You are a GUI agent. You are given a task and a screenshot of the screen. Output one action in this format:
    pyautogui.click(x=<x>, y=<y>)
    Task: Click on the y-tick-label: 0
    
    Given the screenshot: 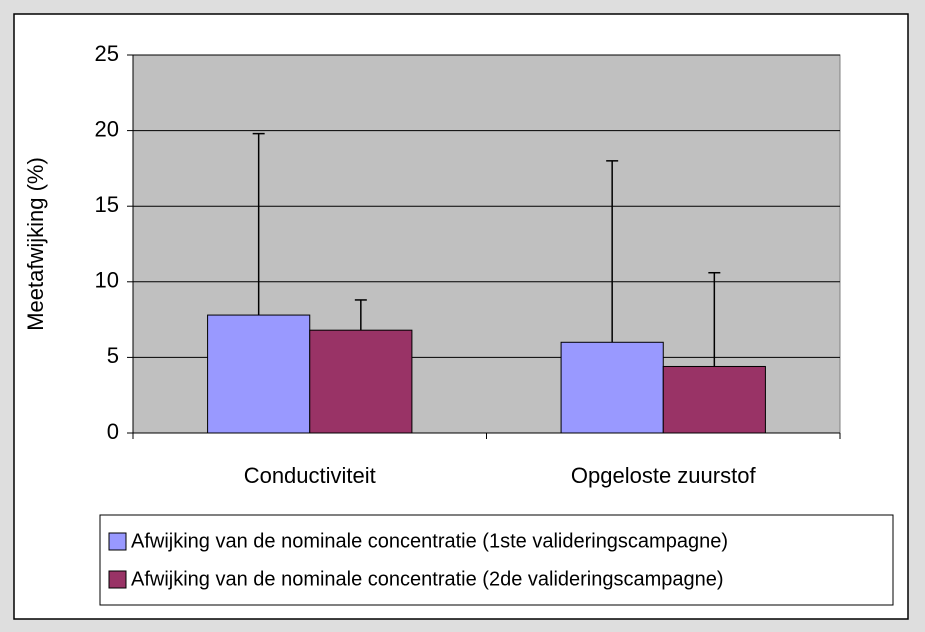 What is the action you would take?
    pyautogui.click(x=113, y=431)
    